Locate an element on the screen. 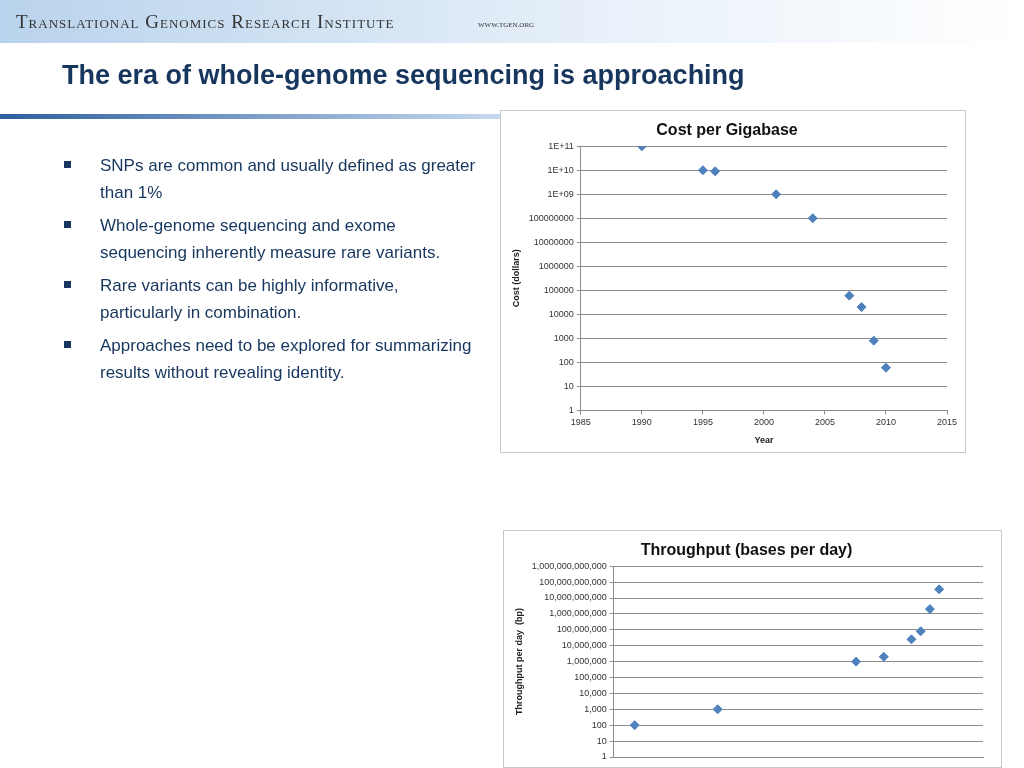 This screenshot has height=768, width=1024. x-tick-label: 1990 is located at coordinates (641, 422).